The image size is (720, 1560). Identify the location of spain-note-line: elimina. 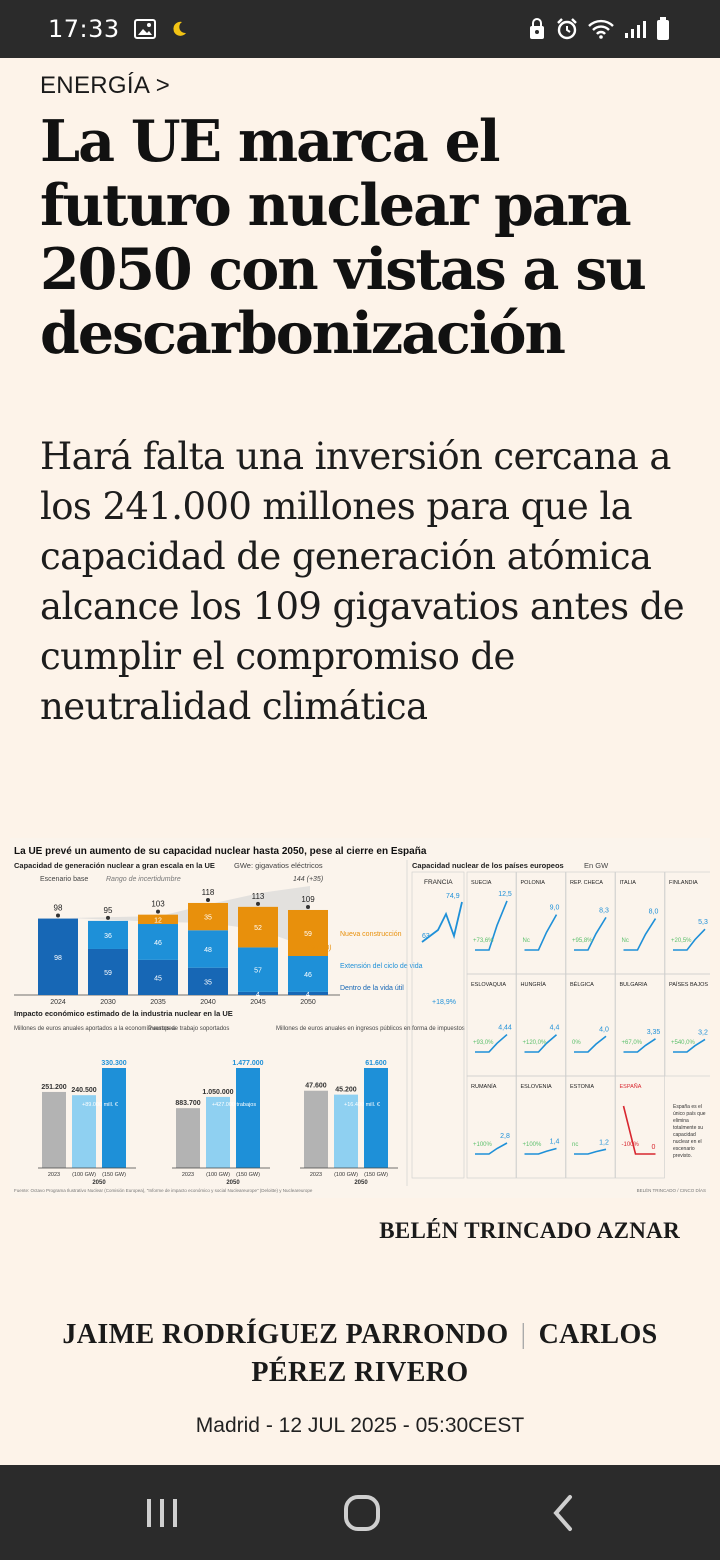
(681, 1121).